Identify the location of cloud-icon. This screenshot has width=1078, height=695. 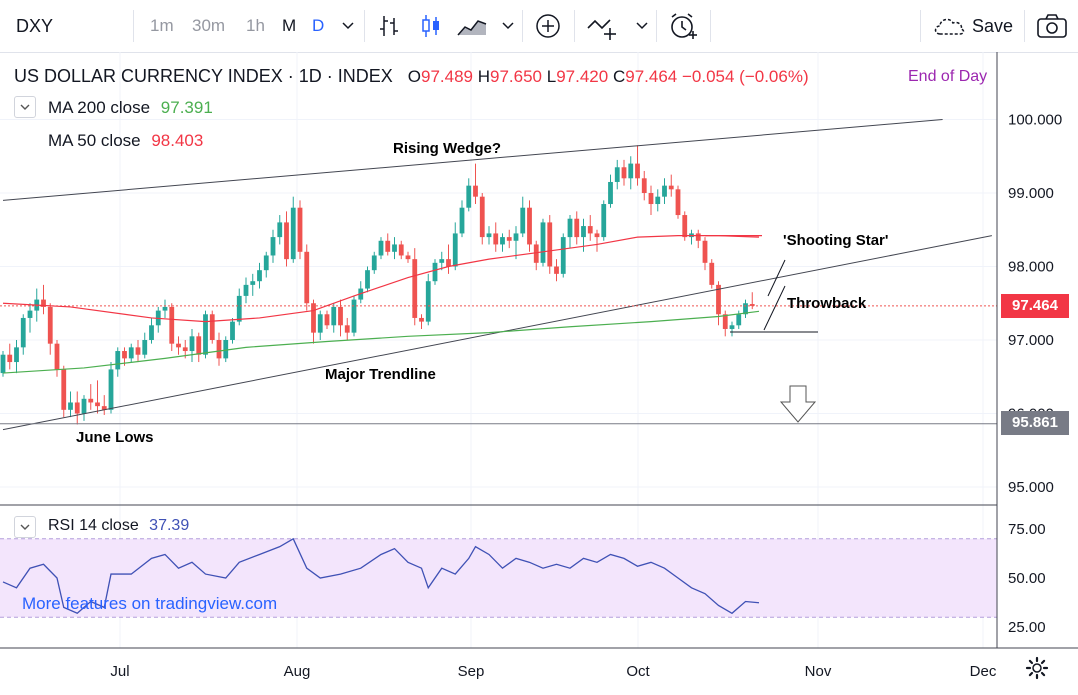
(949, 26).